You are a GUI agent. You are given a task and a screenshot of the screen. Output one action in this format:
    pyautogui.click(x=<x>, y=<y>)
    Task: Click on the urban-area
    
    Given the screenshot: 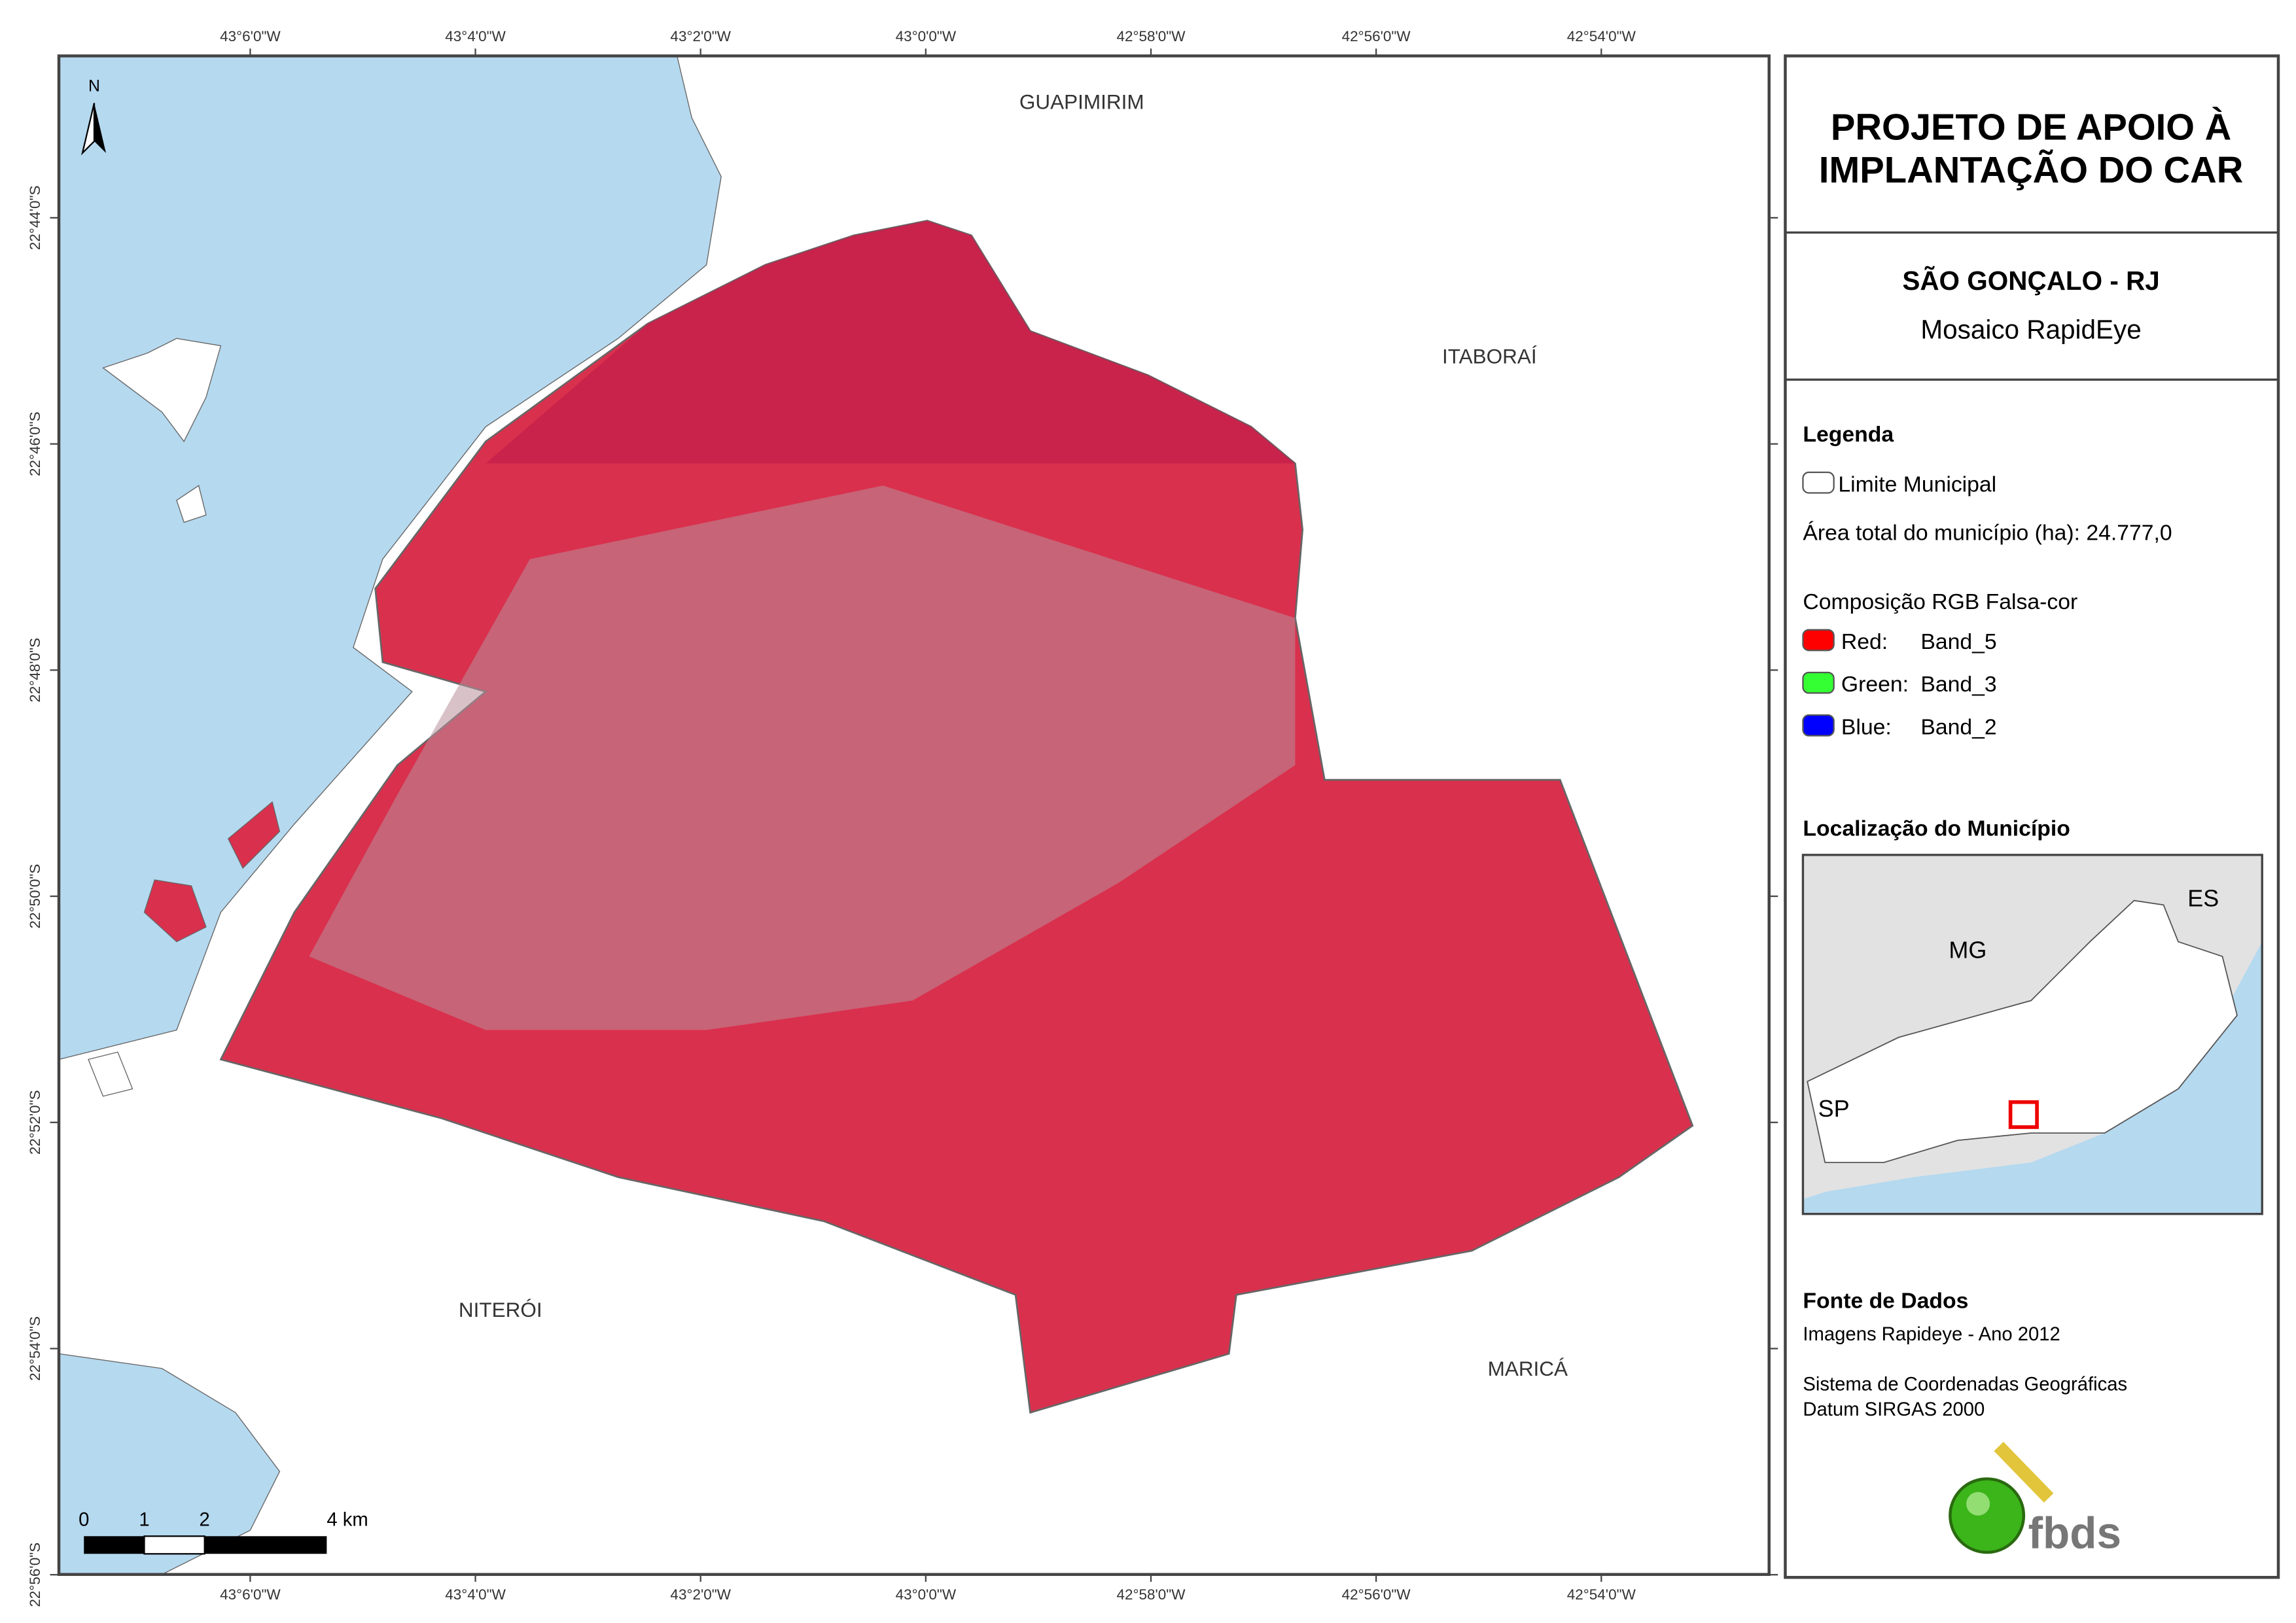 What is the action you would take?
    pyautogui.click(x=802, y=758)
    